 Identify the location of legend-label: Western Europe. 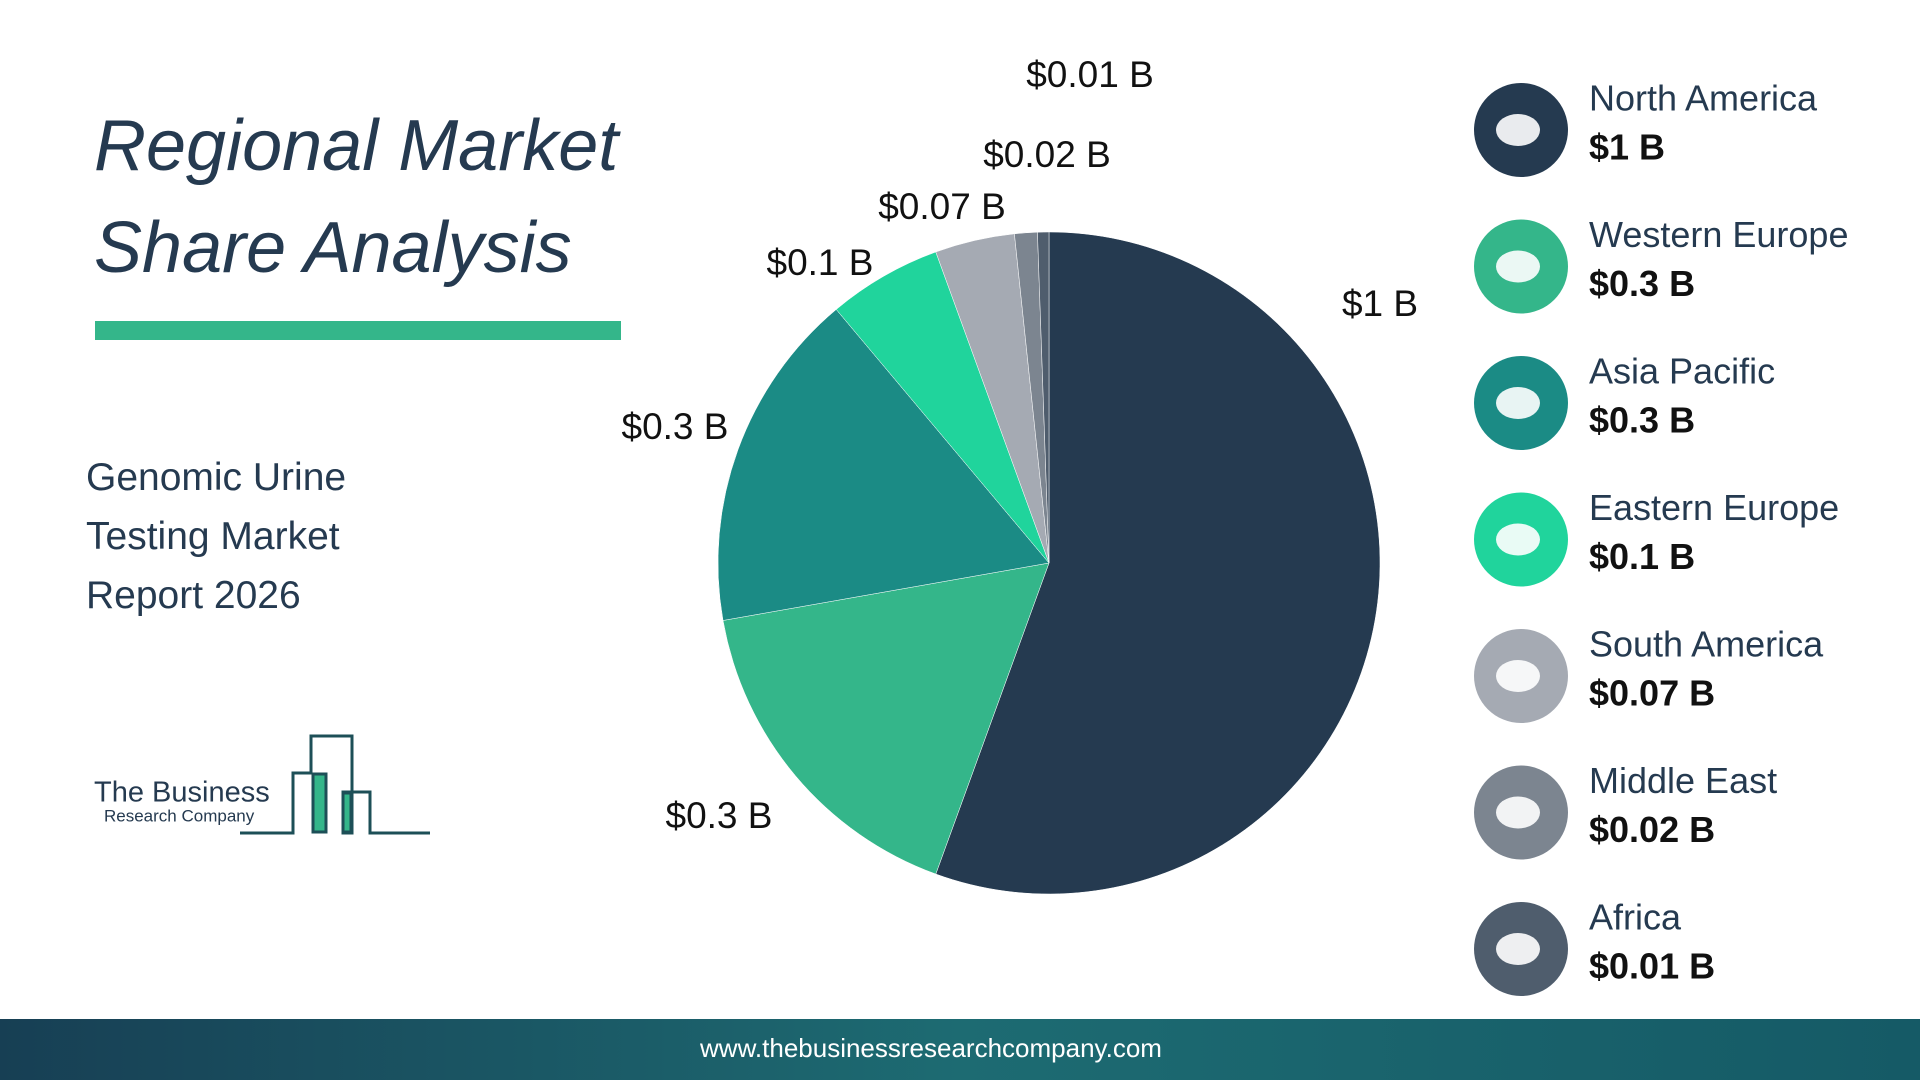
(1718, 234).